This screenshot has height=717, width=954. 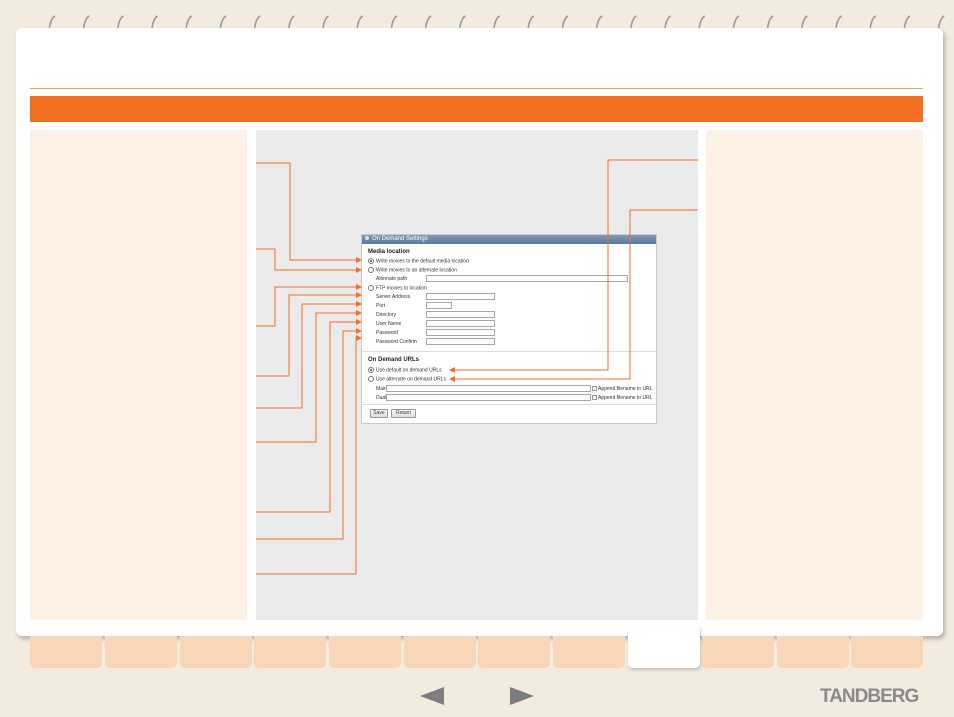 I want to click on radio-alternate-urls: Use alternate on demand URLs, so click(x=407, y=379).